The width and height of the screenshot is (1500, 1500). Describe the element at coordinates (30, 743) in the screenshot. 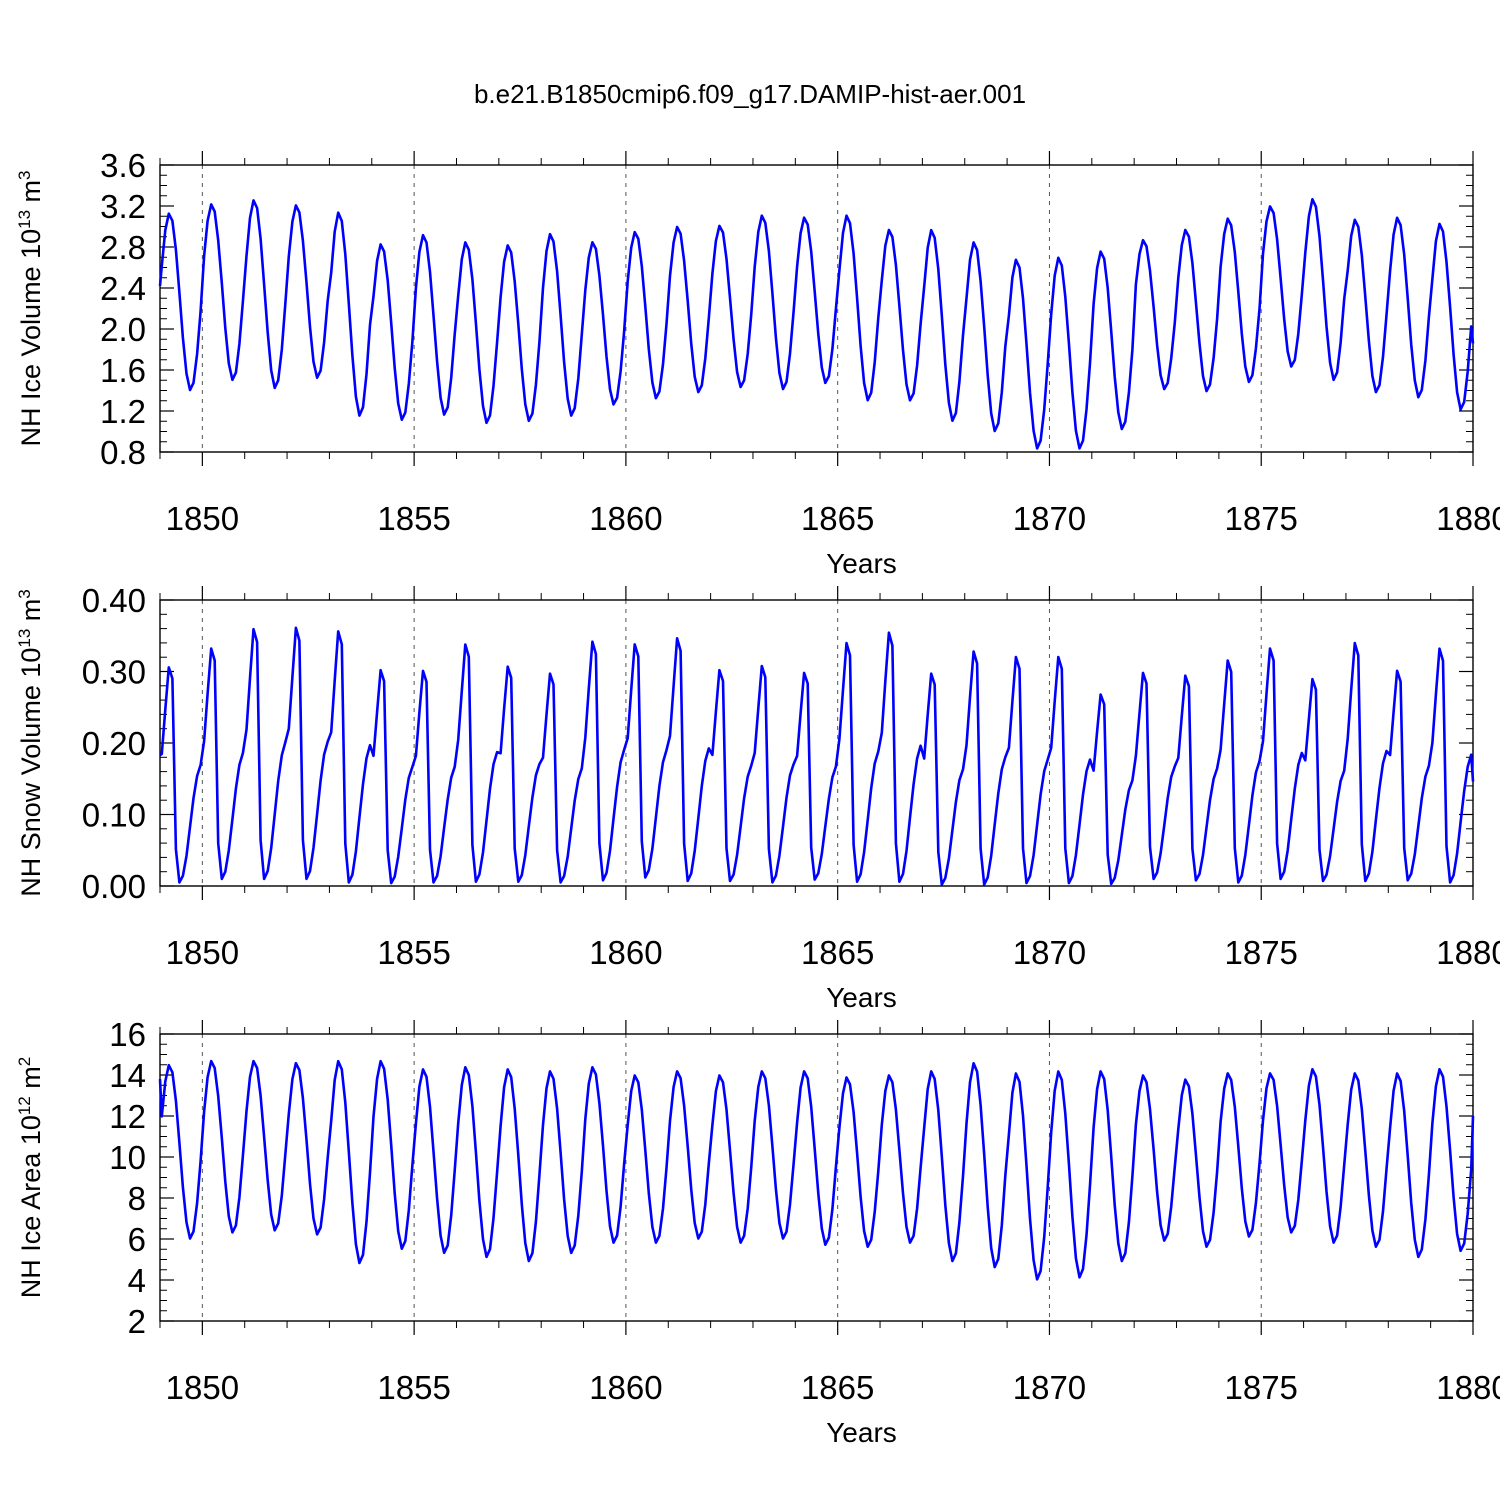

I see `y-axis-title: NH Snow Volume 1013 m3` at that location.